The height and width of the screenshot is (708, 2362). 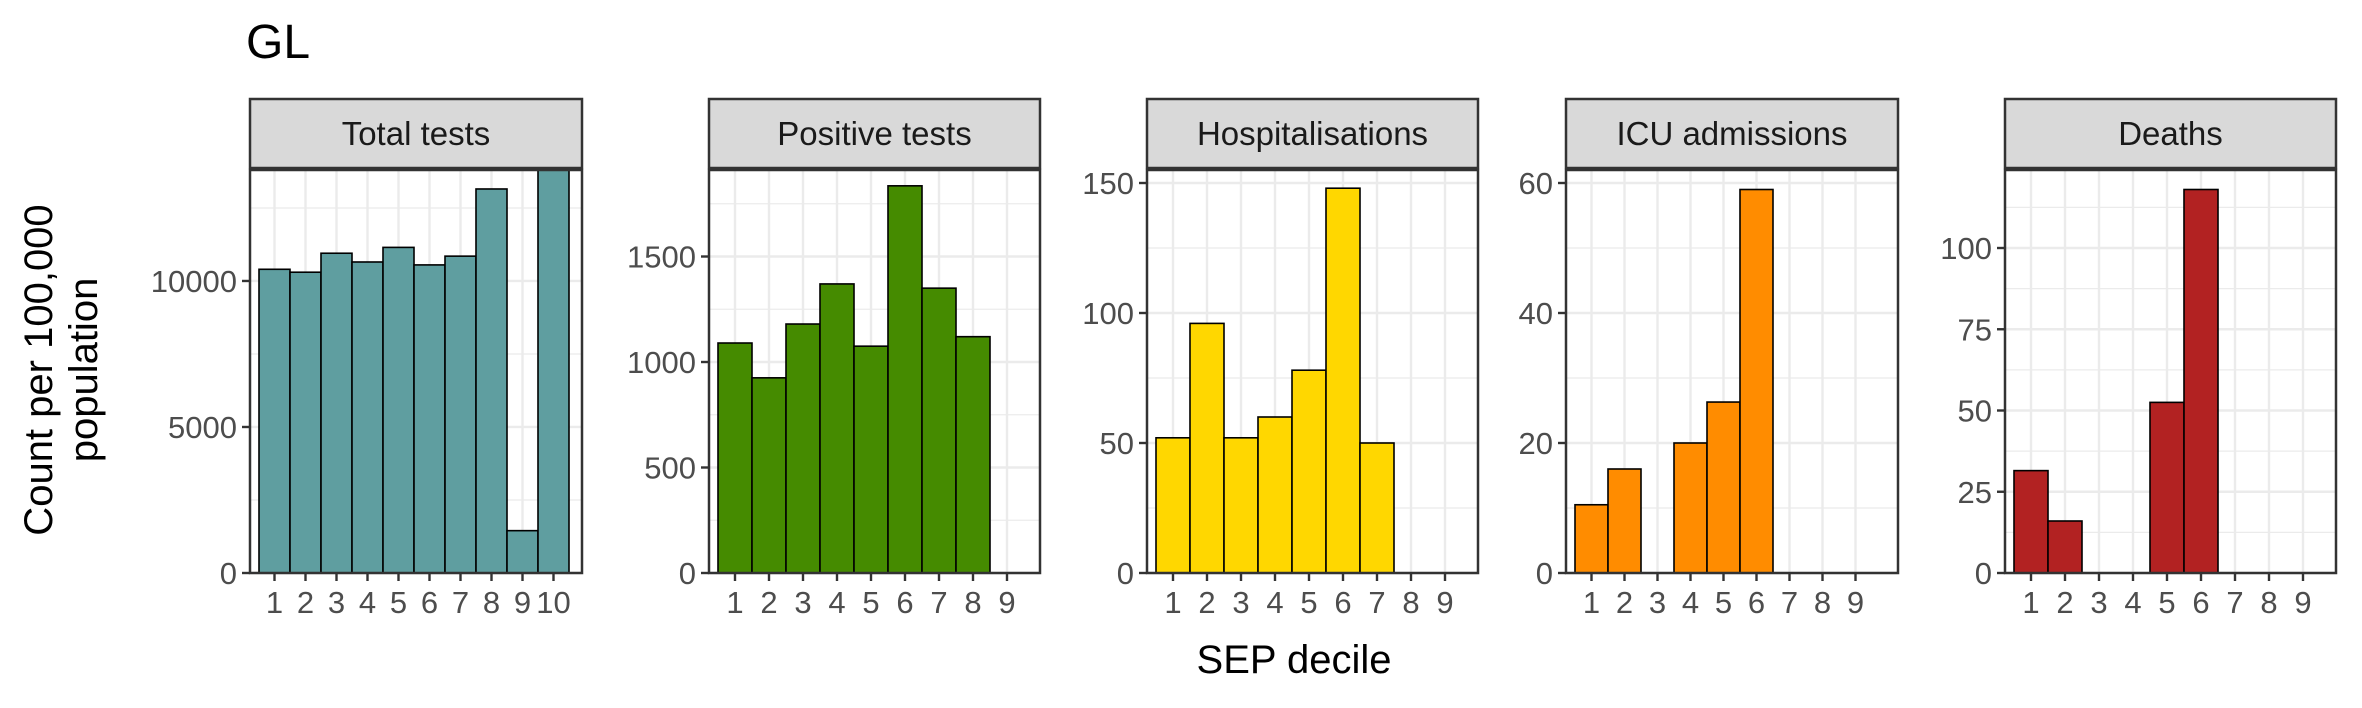 I want to click on panel-total-tests: Total tests 0 5000 10000 1 2 3 4 5 6 7 8 9 10, so click(x=367, y=358).